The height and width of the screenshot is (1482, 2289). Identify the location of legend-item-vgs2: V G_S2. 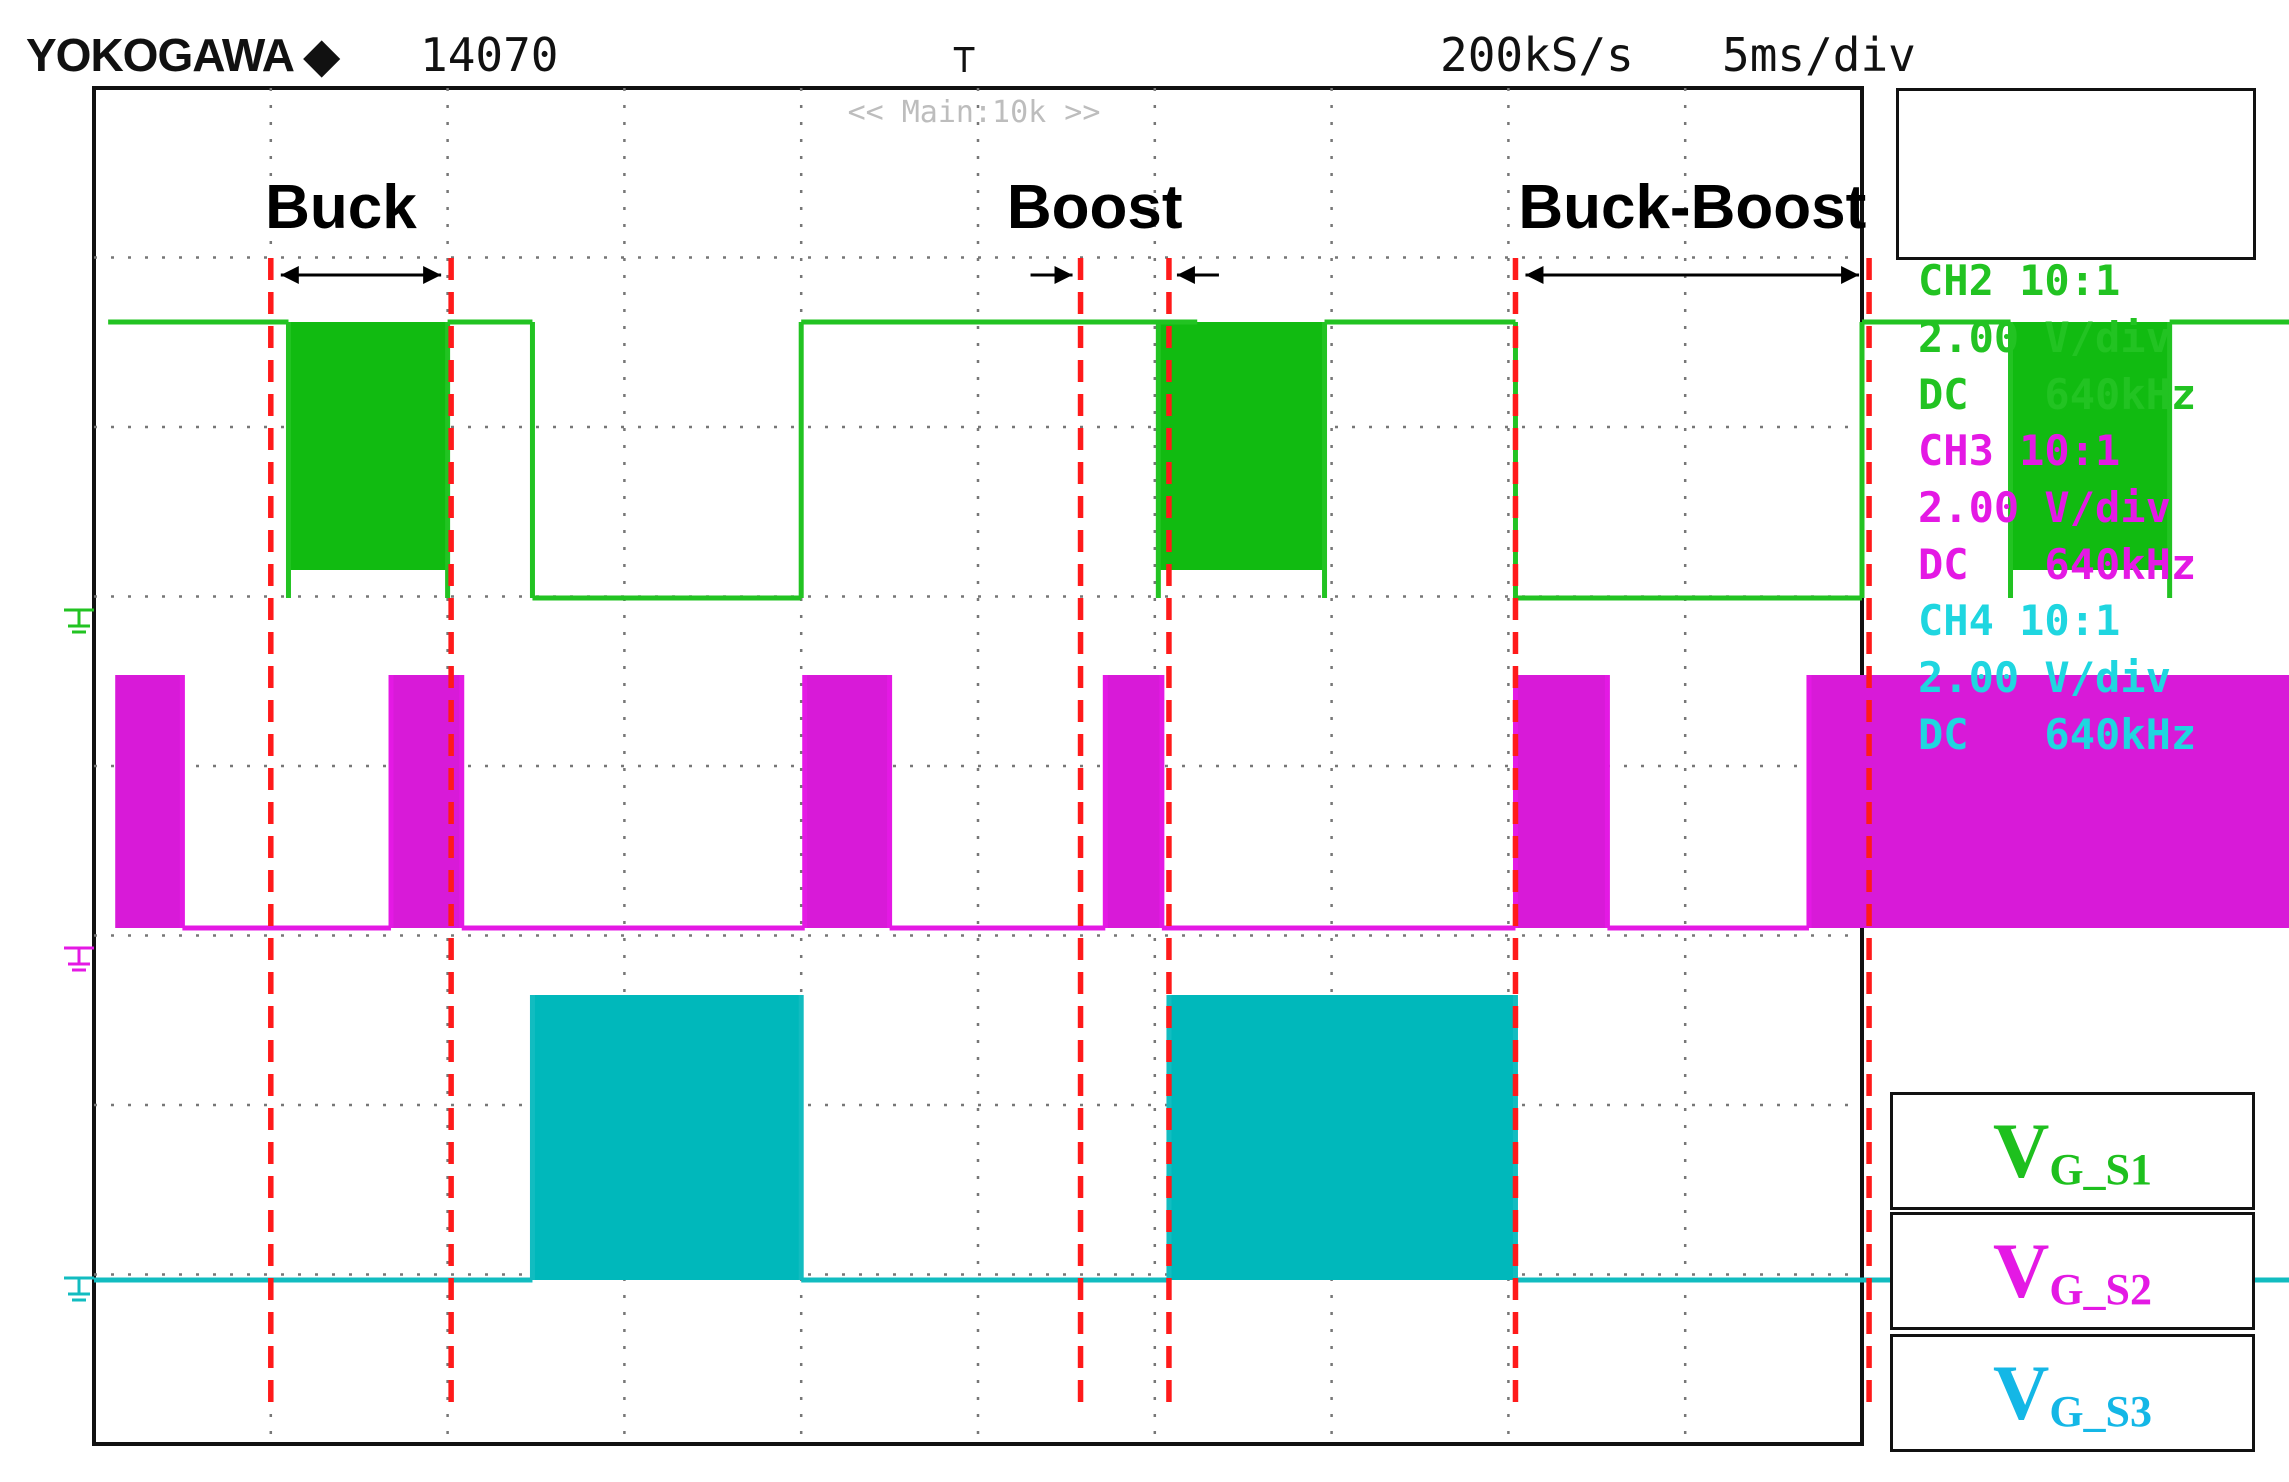
(2072, 1271).